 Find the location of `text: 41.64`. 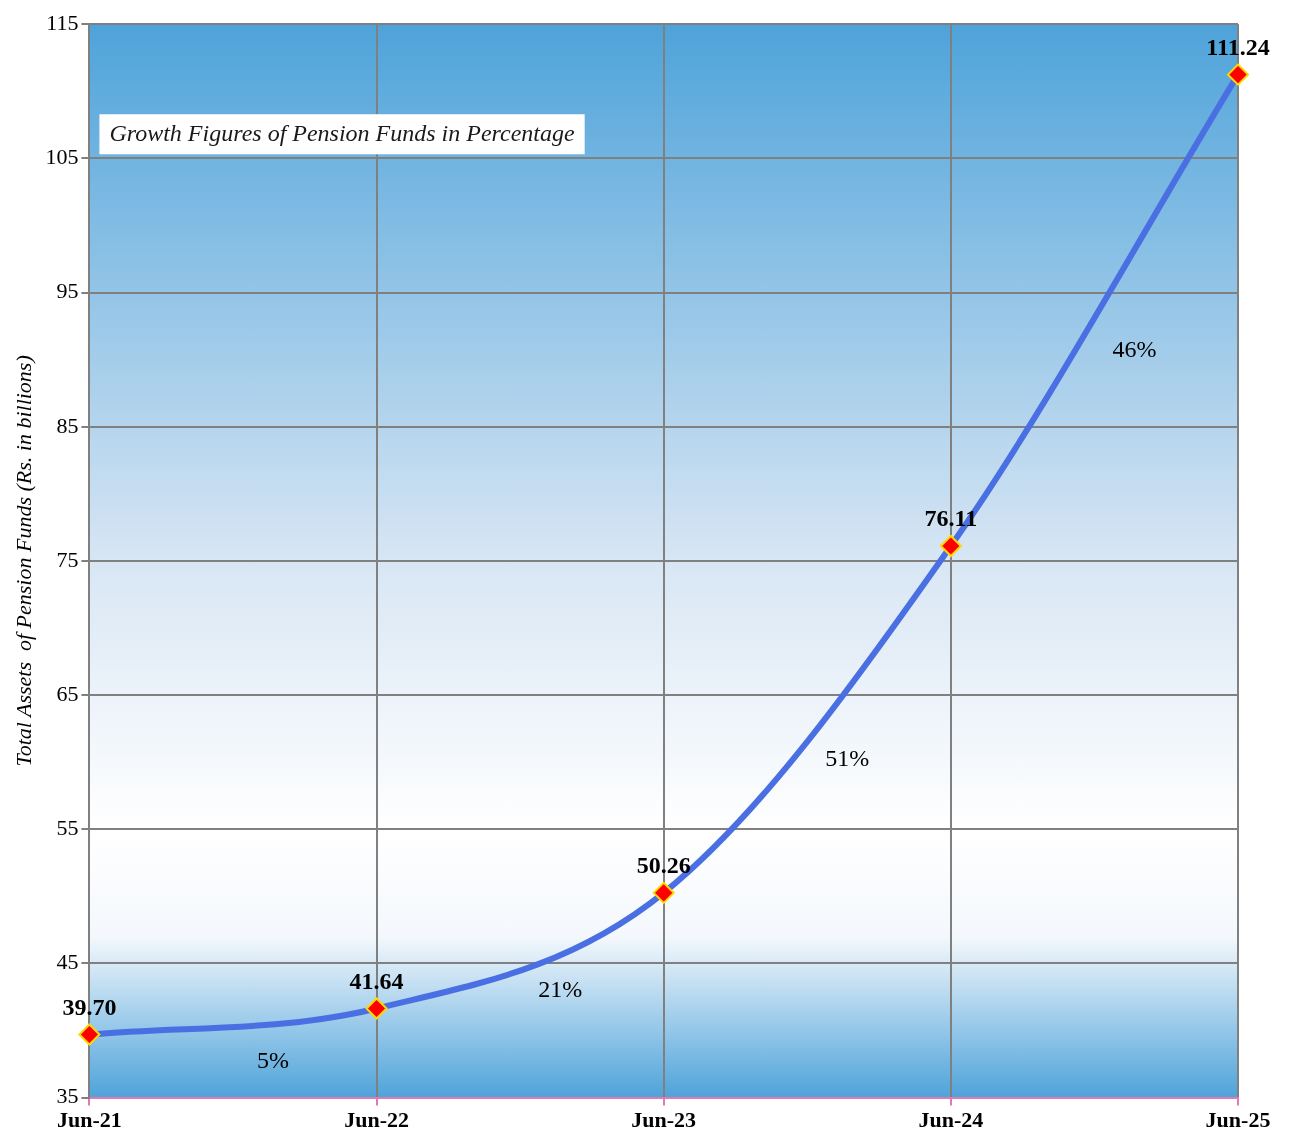

text: 41.64 is located at coordinates (376, 980).